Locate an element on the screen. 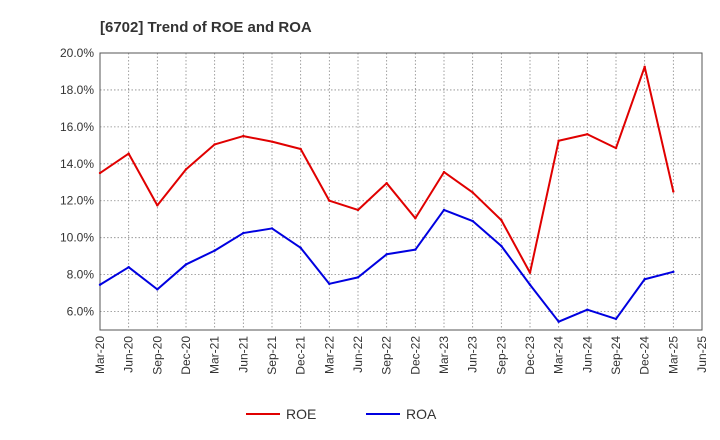  x-tick-label: Sep-21 is located at coordinates (272, 355).